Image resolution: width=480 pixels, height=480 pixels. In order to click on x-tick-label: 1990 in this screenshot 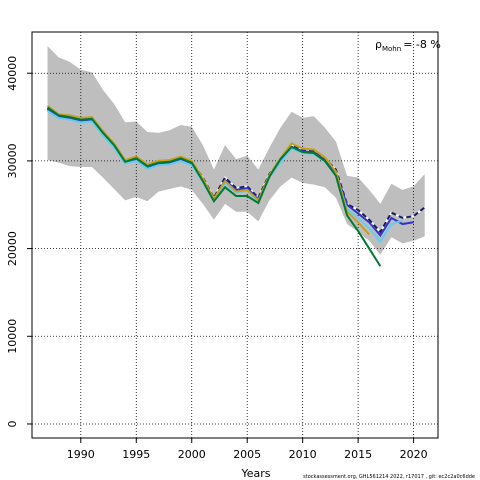, I will do `click(81, 454)`.